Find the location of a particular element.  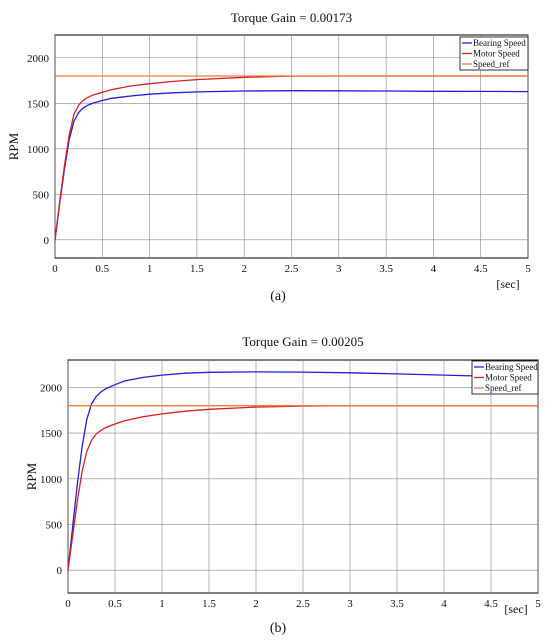

chart-title: Torque Gain = 0.00205 is located at coordinates (302, 341).